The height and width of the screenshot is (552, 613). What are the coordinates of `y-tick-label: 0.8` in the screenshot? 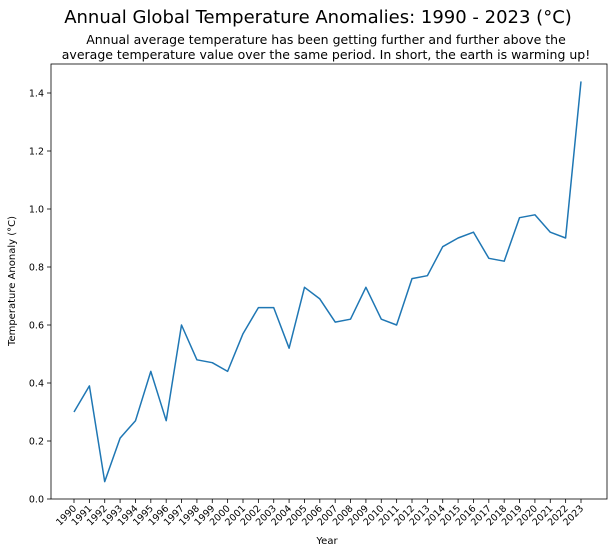 It's located at (36, 268).